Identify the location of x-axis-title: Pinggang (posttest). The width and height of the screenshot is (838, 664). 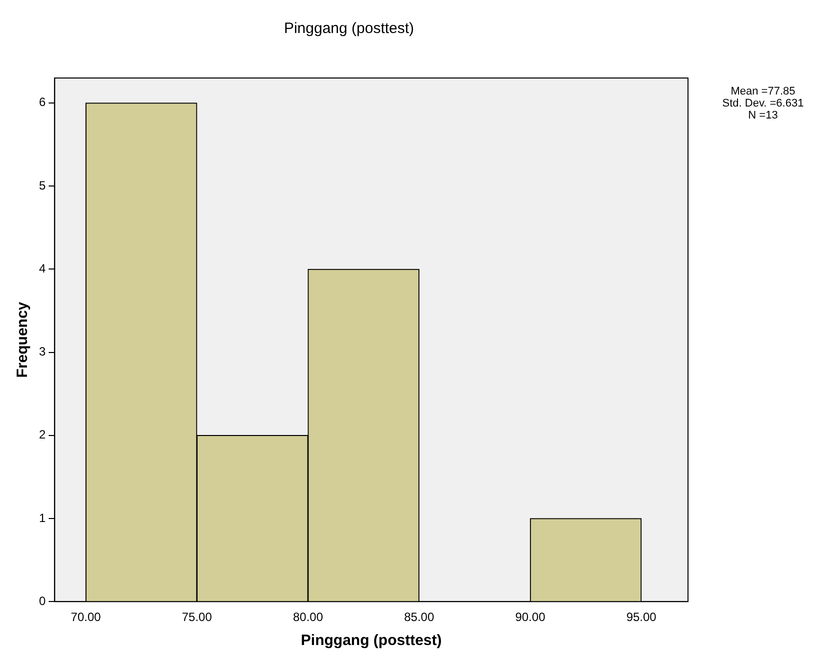
(371, 641).